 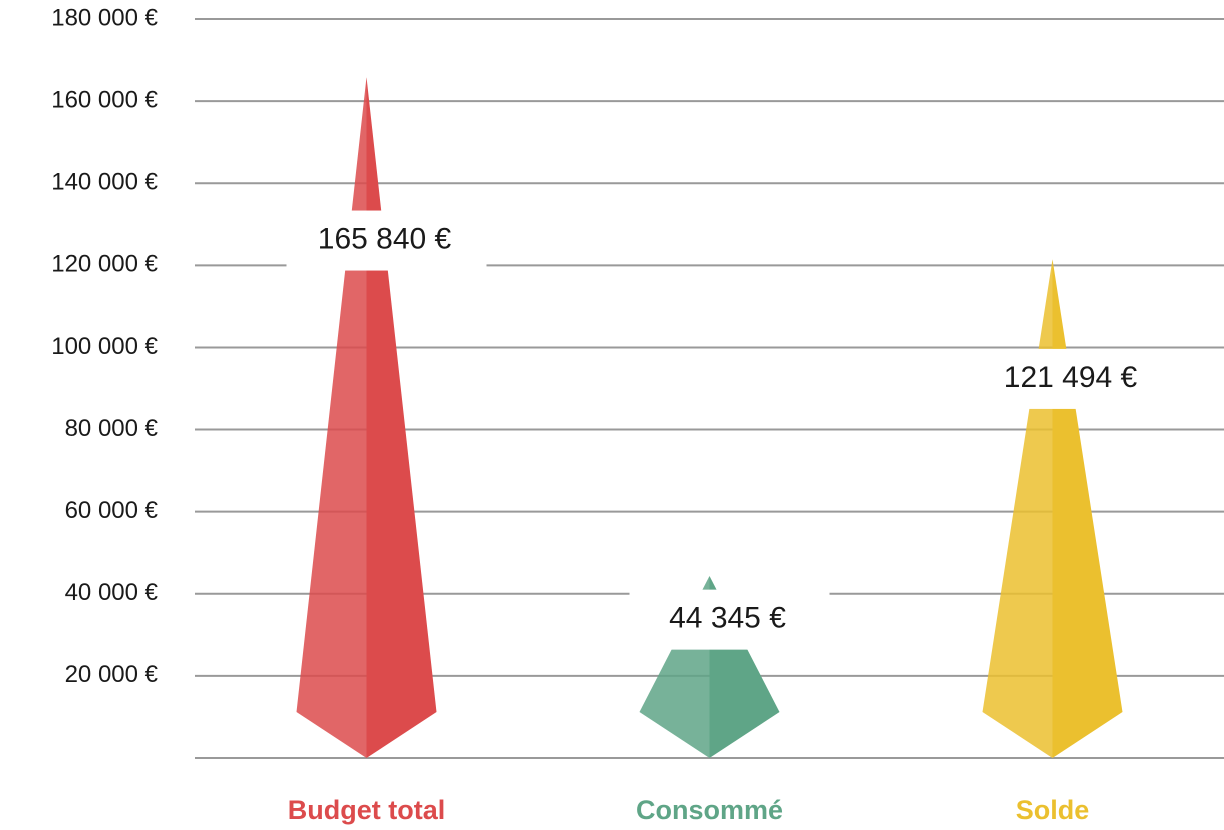 What do you see at coordinates (112, 428) in the screenshot?
I see `y-tick-label: 80 000 €` at bounding box center [112, 428].